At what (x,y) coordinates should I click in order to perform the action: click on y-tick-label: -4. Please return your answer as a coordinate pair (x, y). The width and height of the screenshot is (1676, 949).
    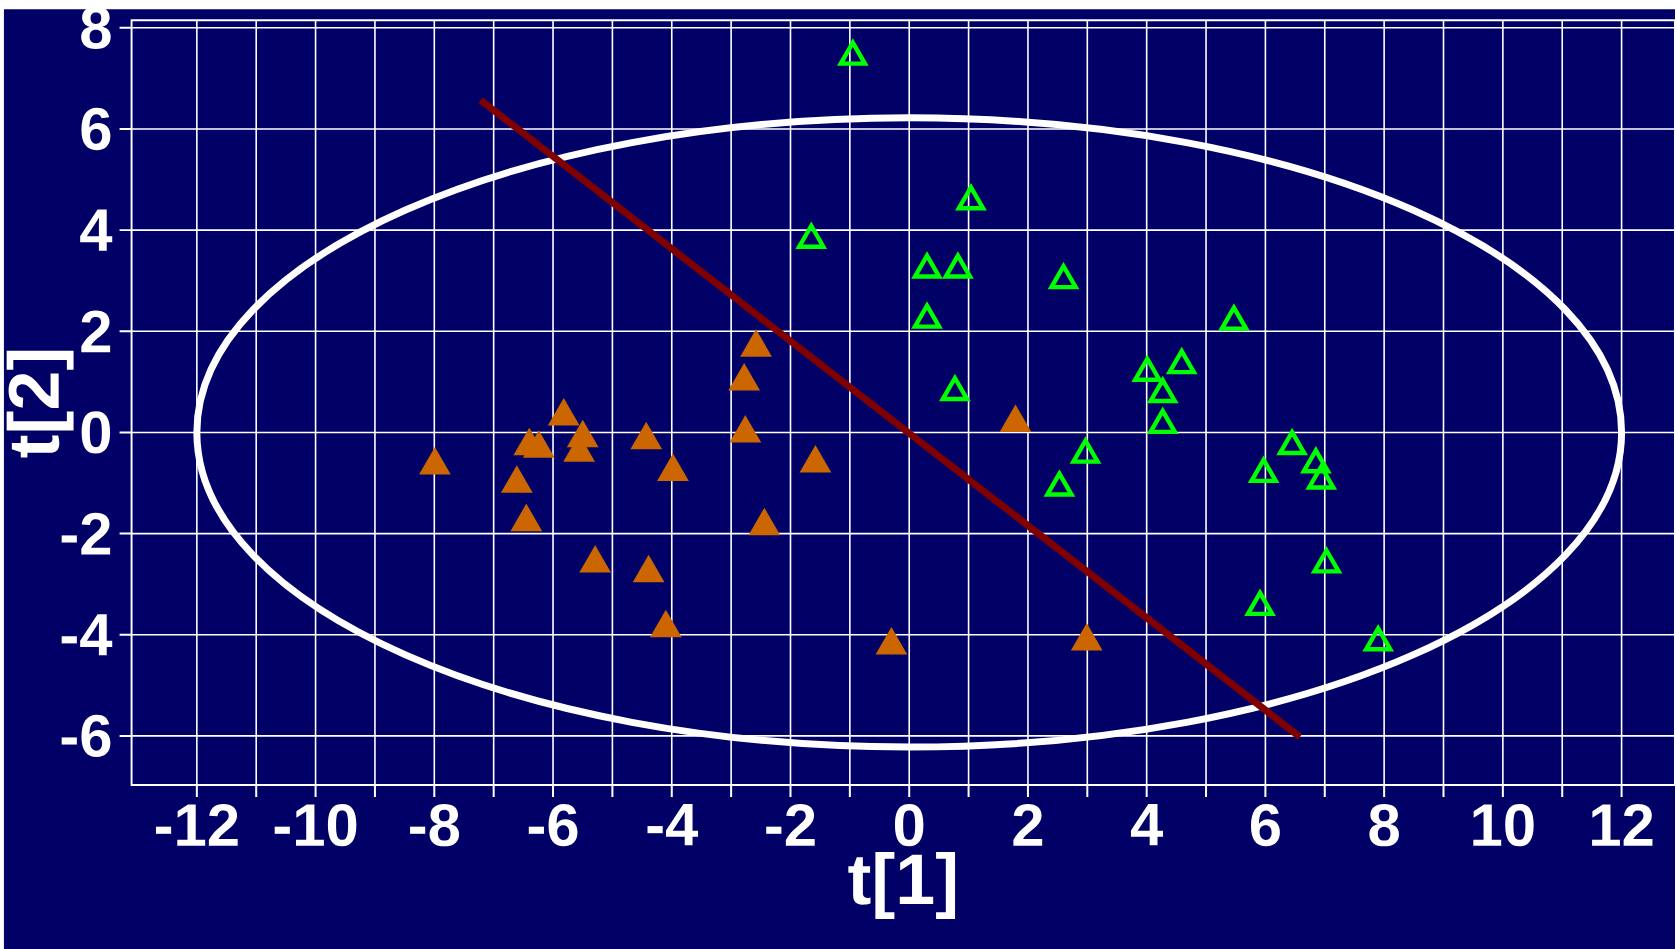
    Looking at the image, I should click on (87, 634).